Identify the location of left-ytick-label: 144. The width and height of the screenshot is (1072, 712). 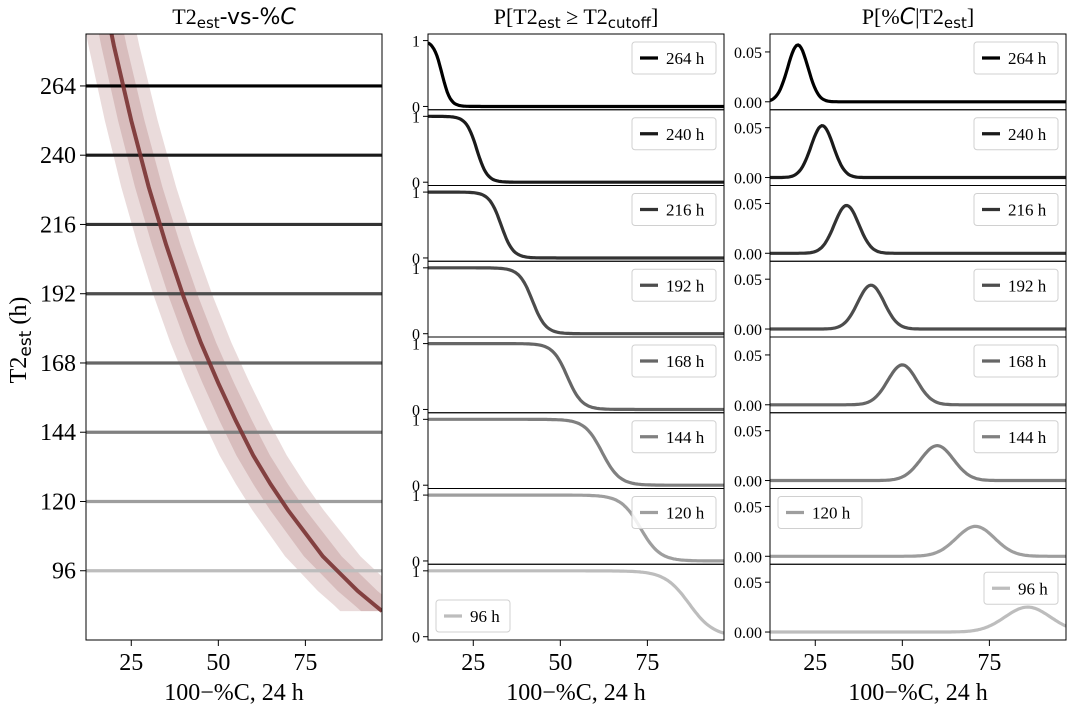
(58, 433).